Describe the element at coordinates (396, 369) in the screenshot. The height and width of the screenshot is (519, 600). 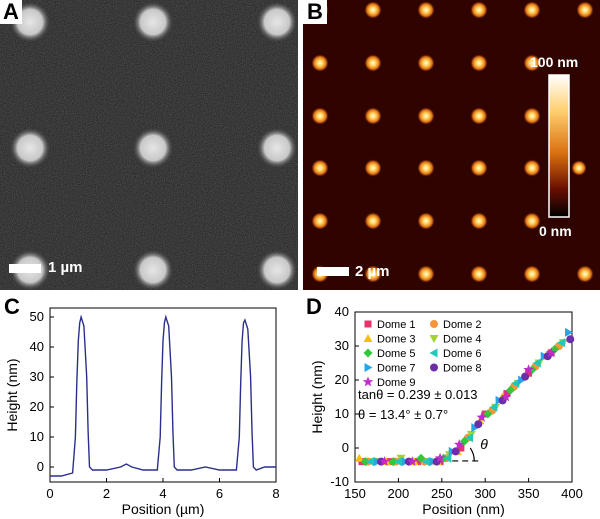
I see `legend-label-dome-7: Dome 7` at that location.